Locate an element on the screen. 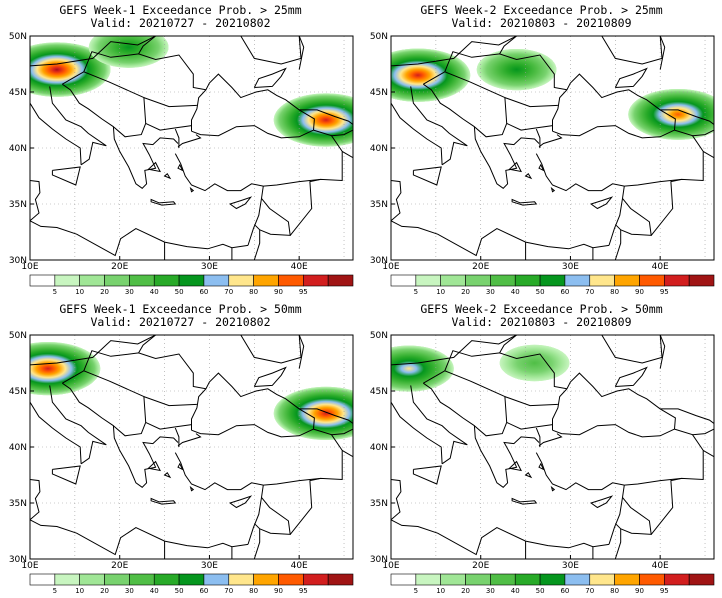 This screenshot has height=598, width=722. colorbar-label: 60 is located at coordinates (564, 292).